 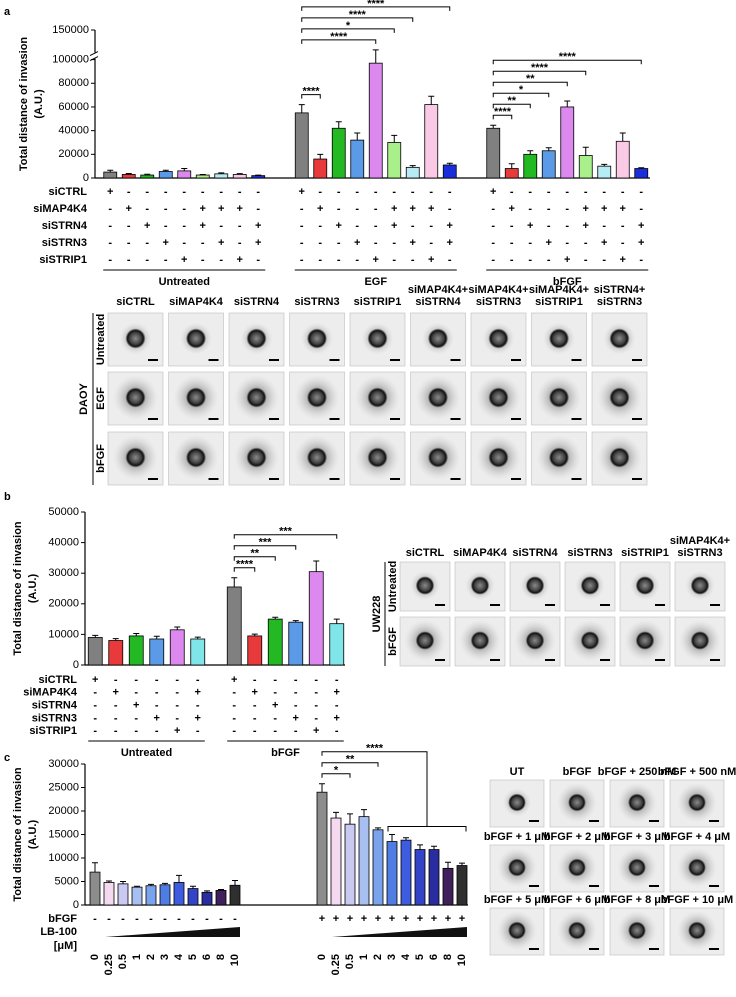 I want to click on y-axis-label: Total distance of invasion, so click(x=18, y=834).